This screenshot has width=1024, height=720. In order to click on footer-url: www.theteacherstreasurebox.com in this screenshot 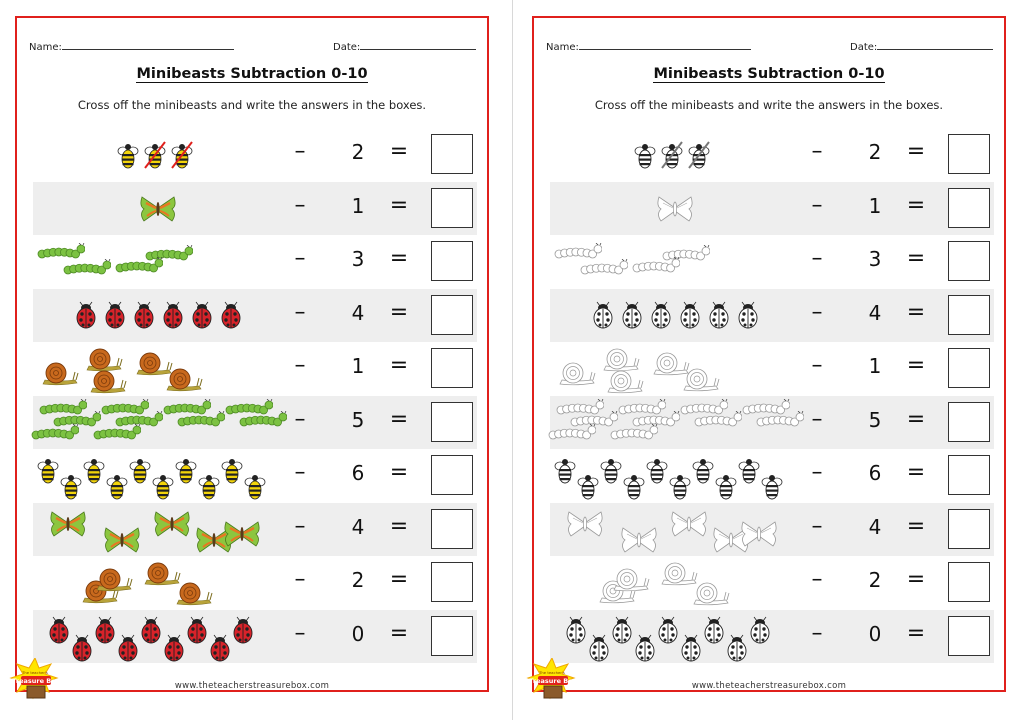, I will do `click(769, 686)`.